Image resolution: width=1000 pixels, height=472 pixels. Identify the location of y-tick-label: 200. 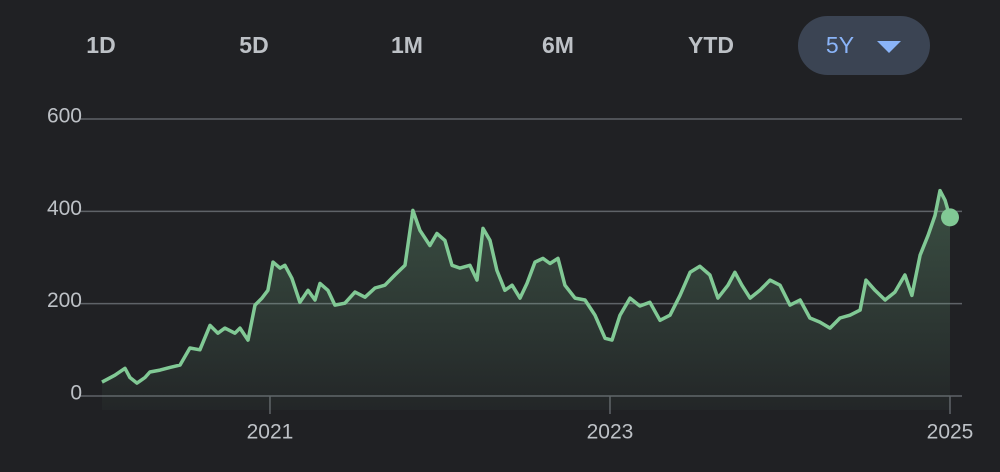
(64, 300).